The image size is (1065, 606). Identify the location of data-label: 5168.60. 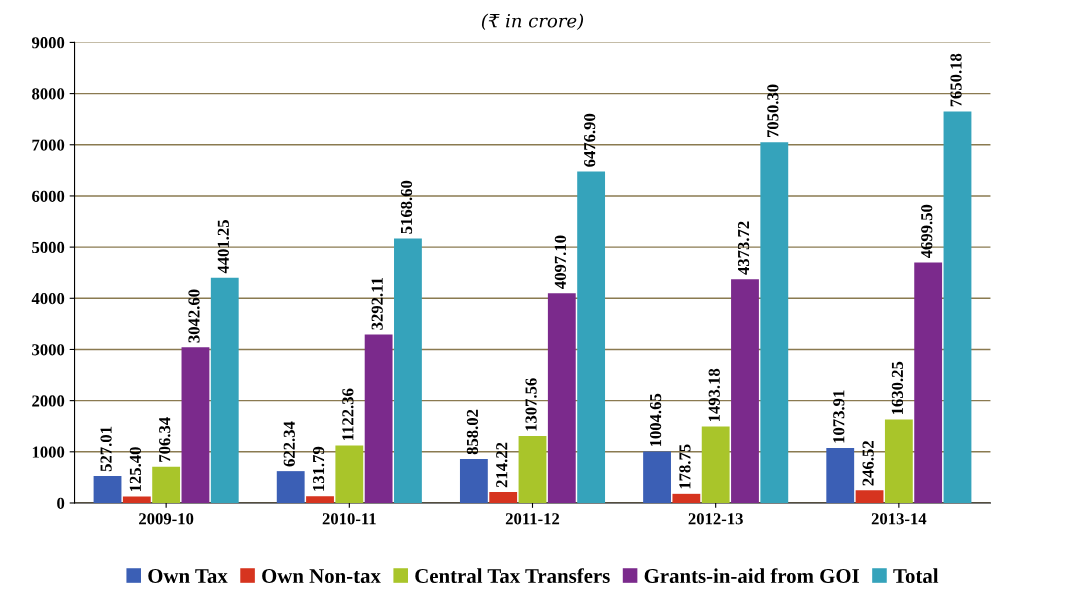
(406, 207).